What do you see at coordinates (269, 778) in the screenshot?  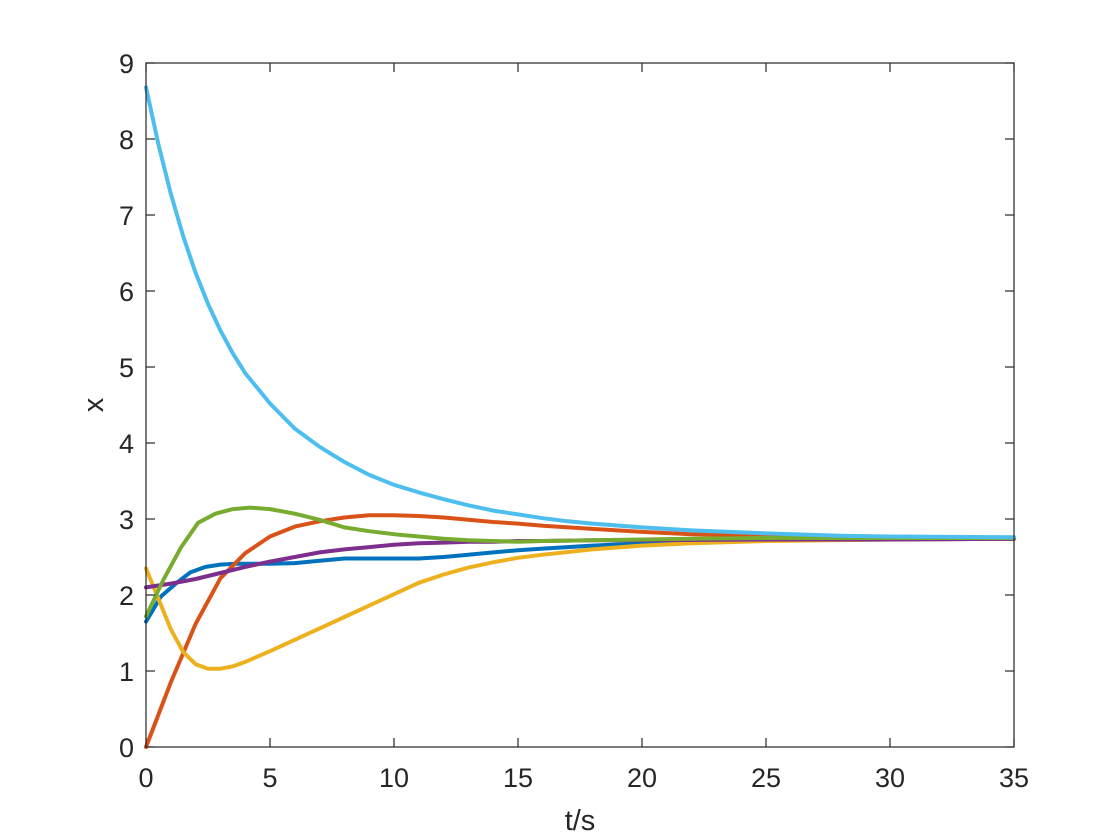 I see `x-tick-label: 5` at bounding box center [269, 778].